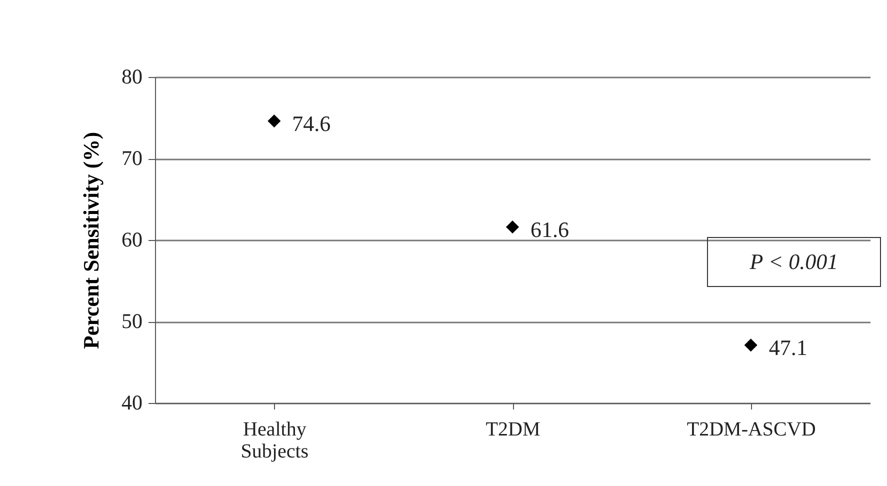  I want to click on x-tick-label: Healthy Subjects, so click(274, 440).